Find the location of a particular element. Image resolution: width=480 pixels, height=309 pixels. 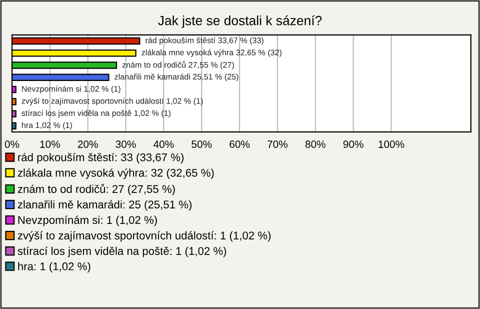

legend-label: Nevzpomínám si: 1 (1,02 %) is located at coordinates (87, 221).